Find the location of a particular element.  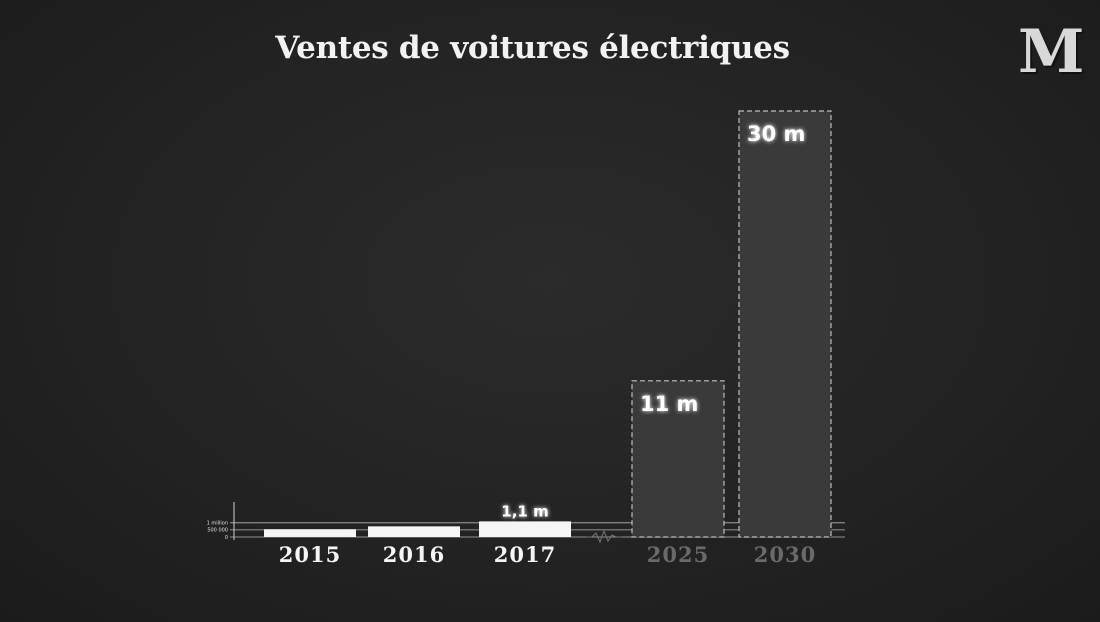

data-label: 30 m is located at coordinates (776, 134).